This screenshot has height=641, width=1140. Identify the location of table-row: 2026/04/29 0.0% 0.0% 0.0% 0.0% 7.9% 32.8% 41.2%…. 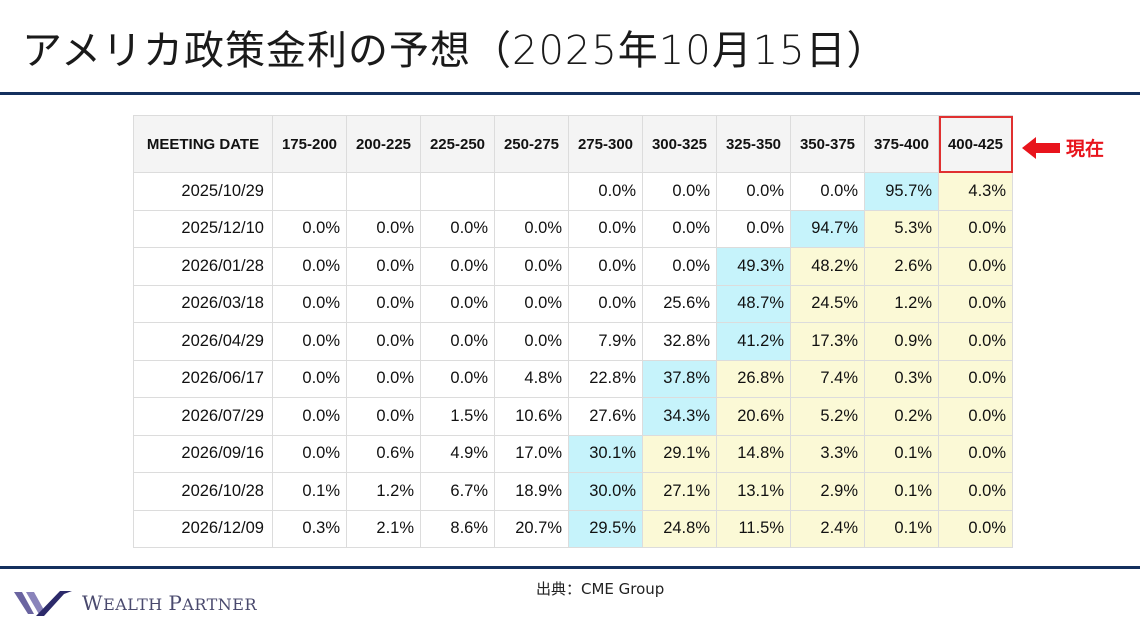
(573, 341).